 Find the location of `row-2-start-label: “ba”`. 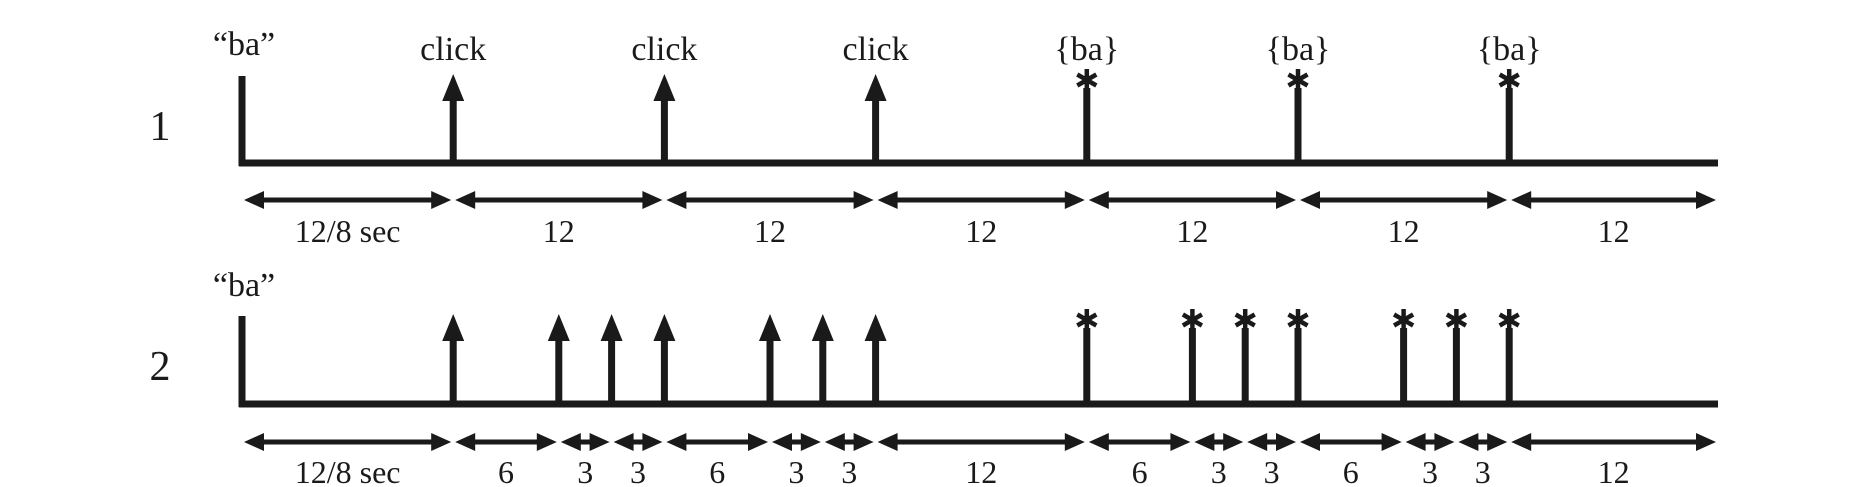

row-2-start-label: “ba” is located at coordinates (244, 285).